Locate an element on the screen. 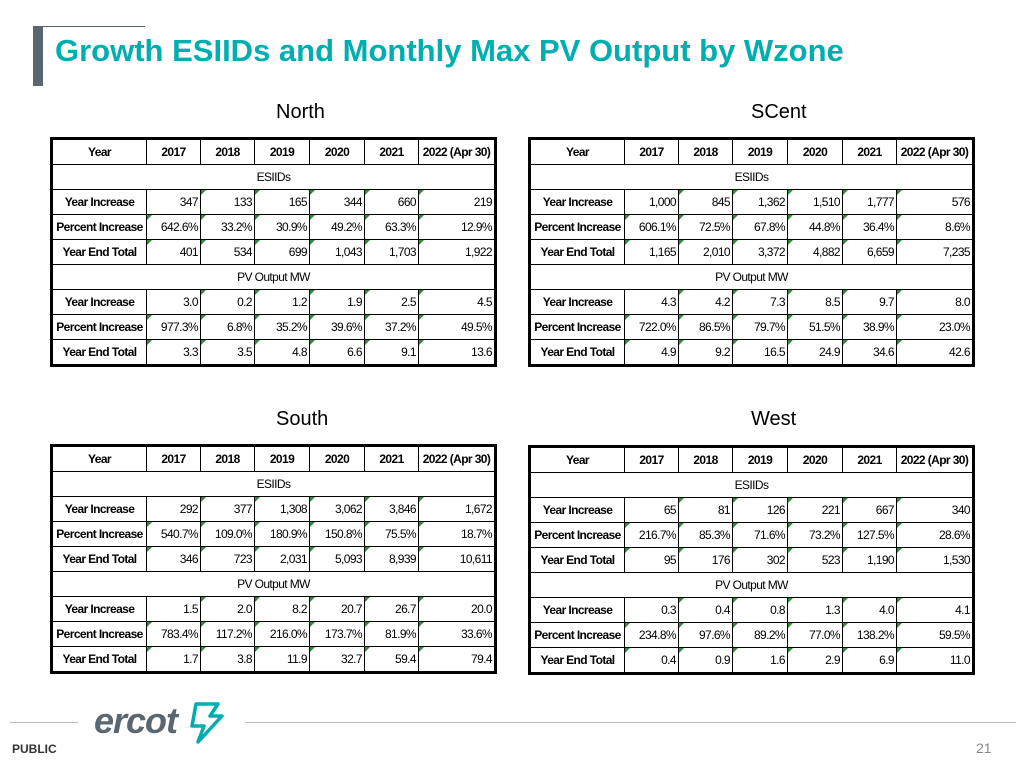 This screenshot has width=1024, height=768. table-row: Year End Total 4.9 9.2 16.5 24.9 34.6 42.6 is located at coordinates (751, 352).